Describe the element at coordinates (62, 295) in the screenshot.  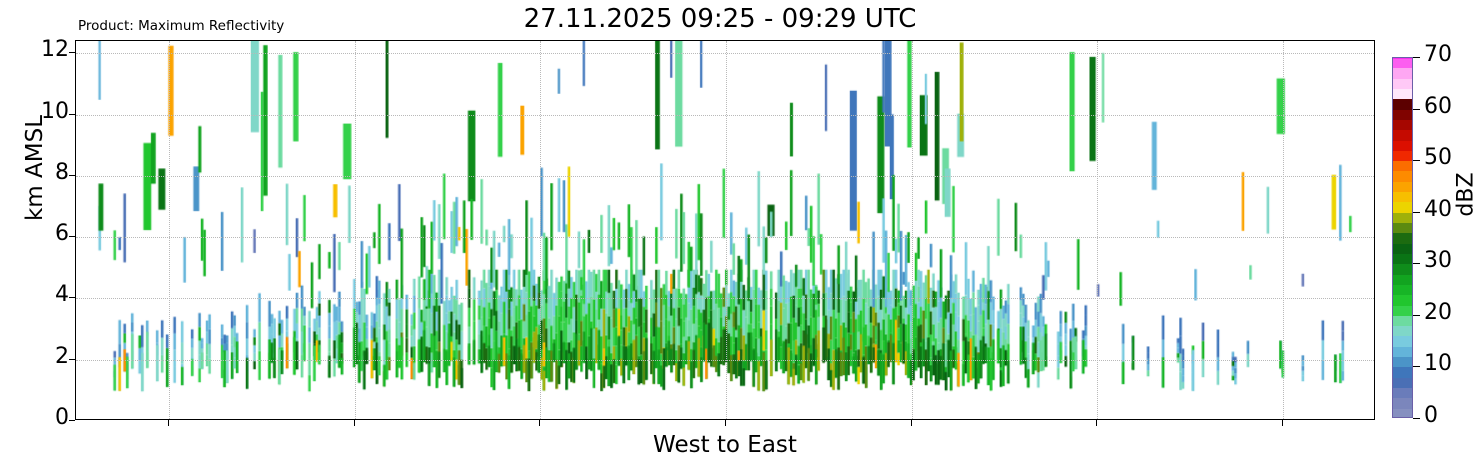
I see `y-tick-label: 4` at that location.